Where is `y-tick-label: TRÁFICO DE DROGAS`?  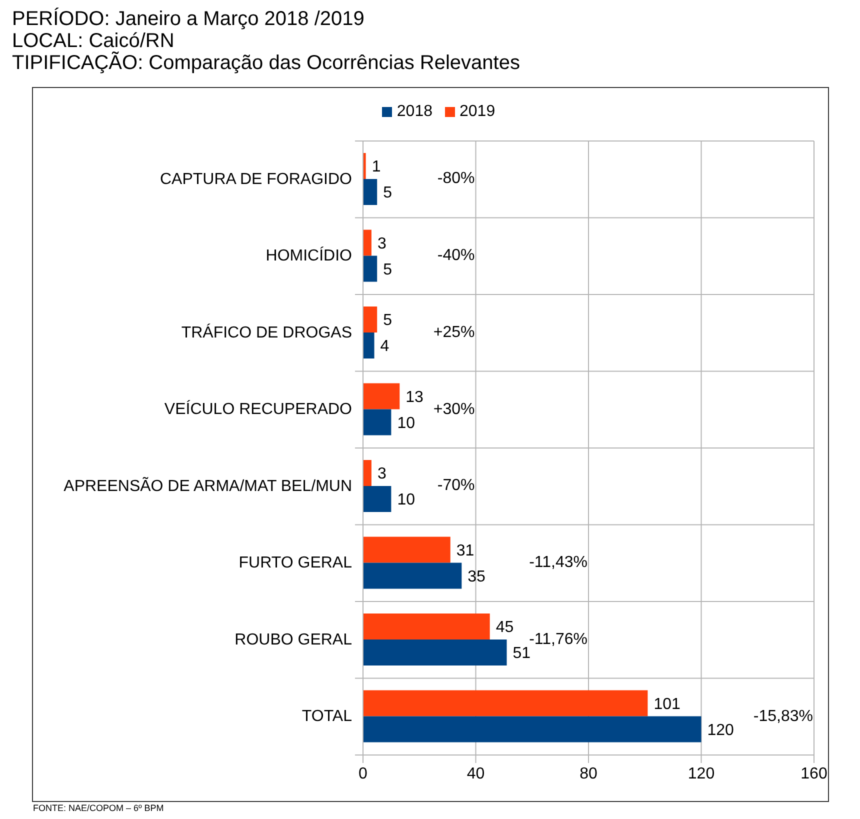 y-tick-label: TRÁFICO DE DROGAS is located at coordinates (266, 332).